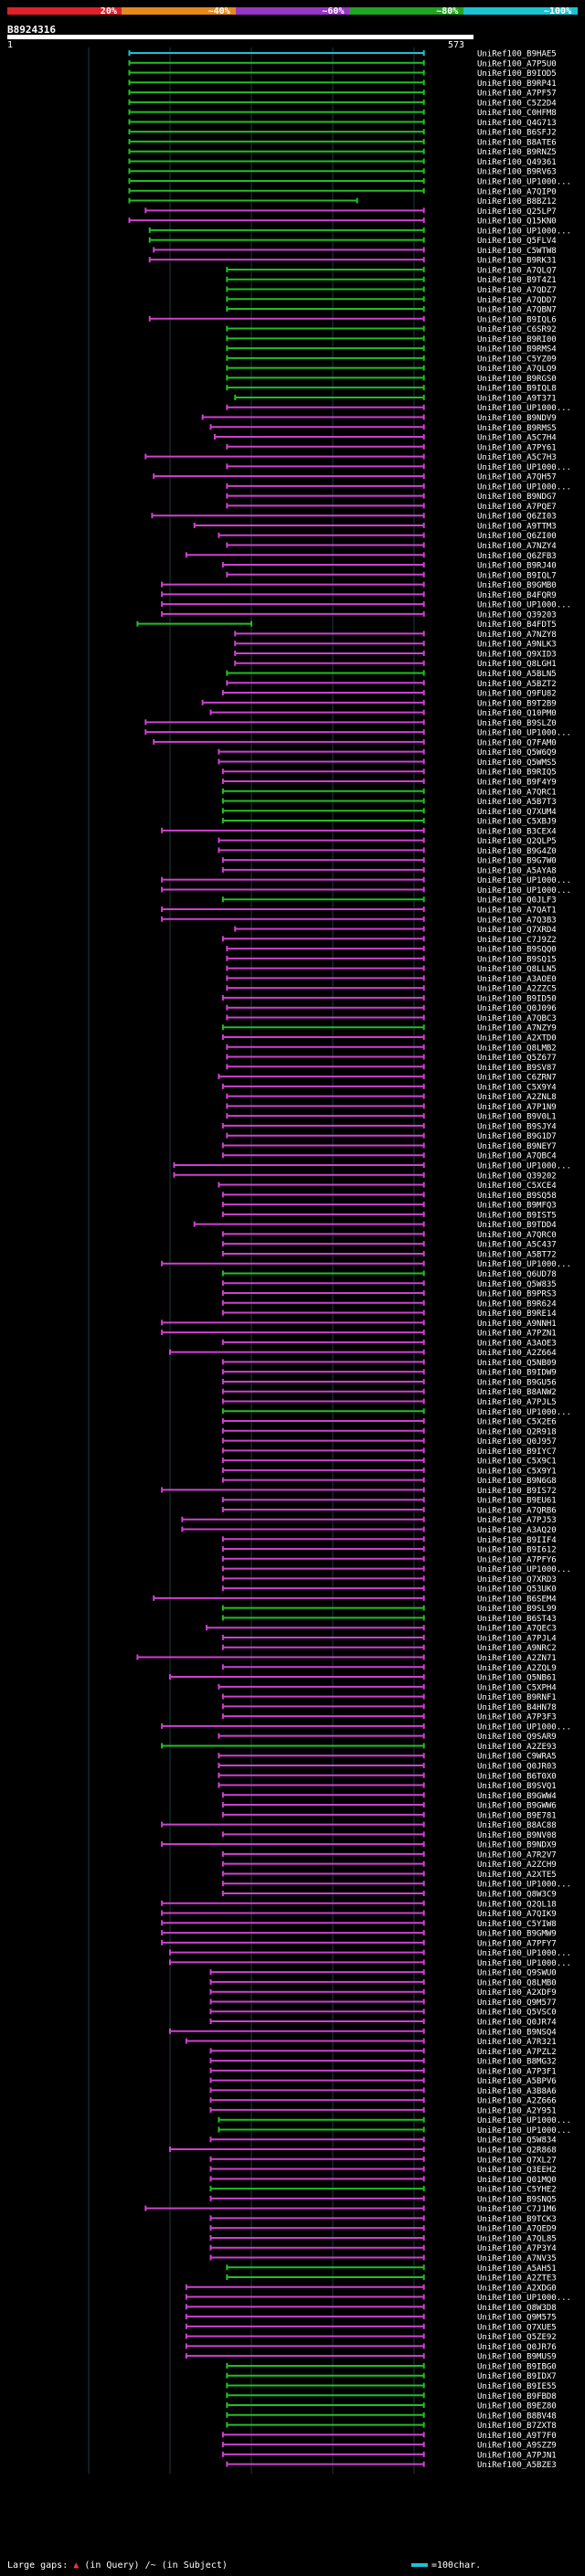 This screenshot has width=585, height=2576. Describe the element at coordinates (517, 625) in the screenshot. I see `hit-label: UniRef100_B4FDT5` at that location.